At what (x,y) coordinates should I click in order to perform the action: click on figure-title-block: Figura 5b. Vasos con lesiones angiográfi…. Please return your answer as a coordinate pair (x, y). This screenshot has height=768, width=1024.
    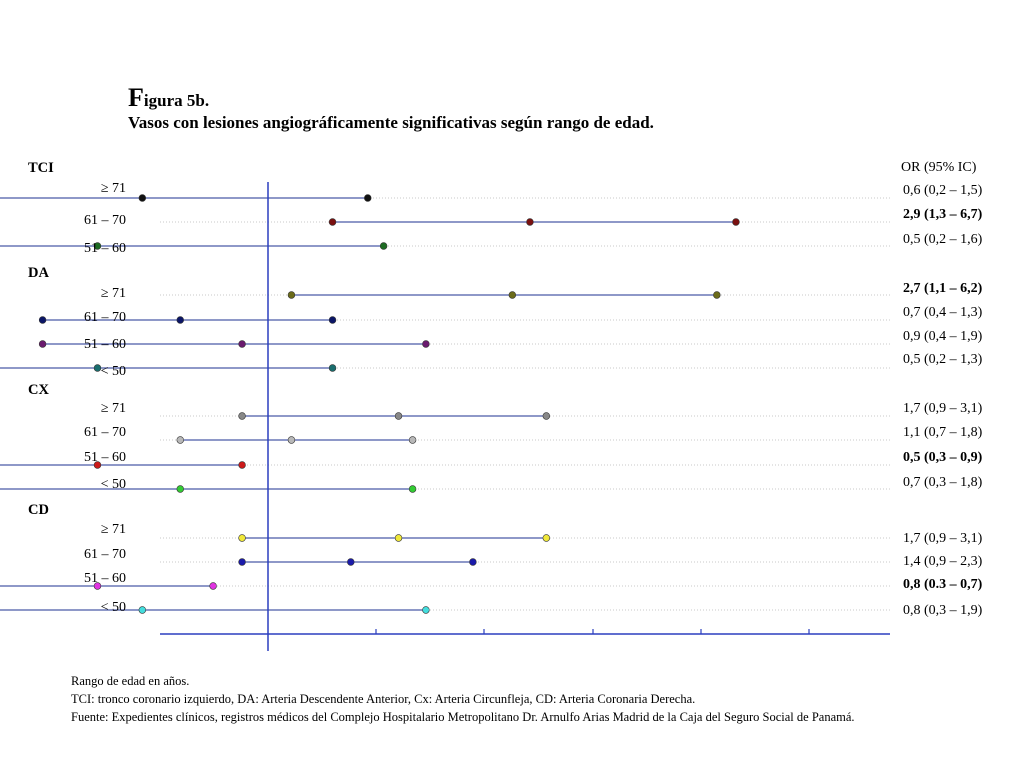
    Looking at the image, I should click on (391, 108).